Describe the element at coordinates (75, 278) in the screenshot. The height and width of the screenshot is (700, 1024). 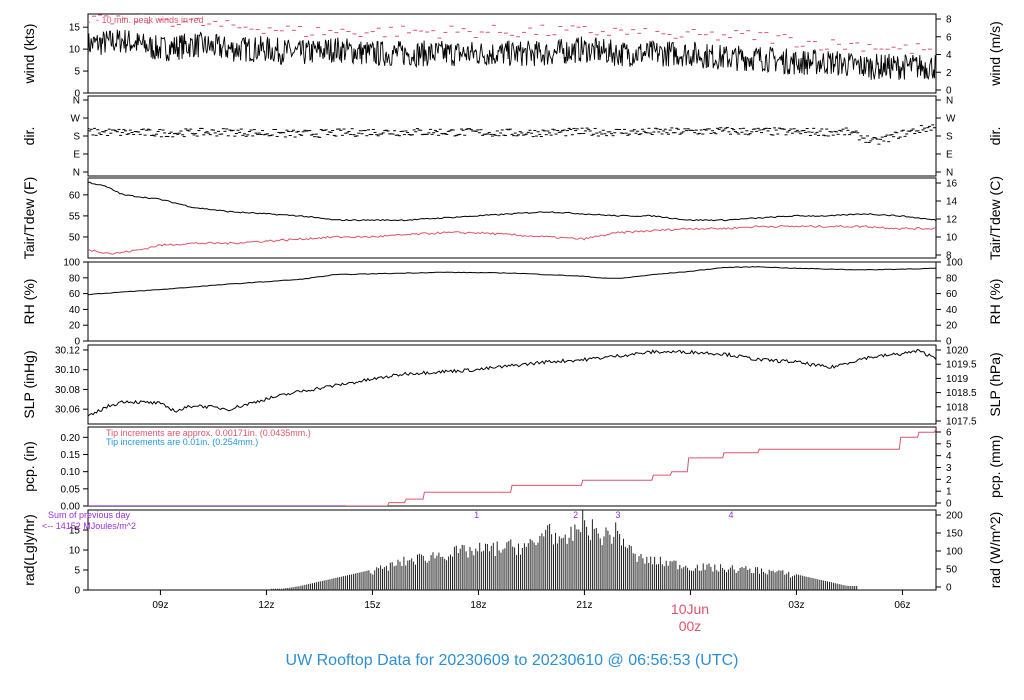
I see `ytick-label-left: 80` at that location.